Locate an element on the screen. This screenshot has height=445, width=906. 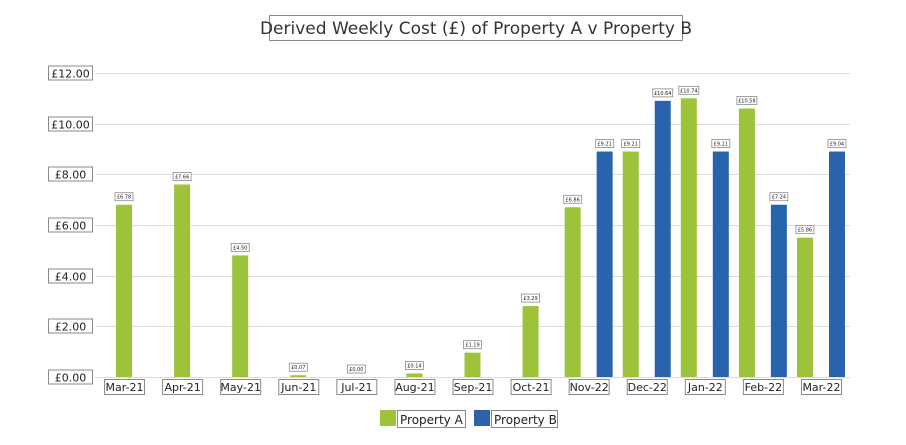
data-label: £3.29 is located at coordinates (530, 299).